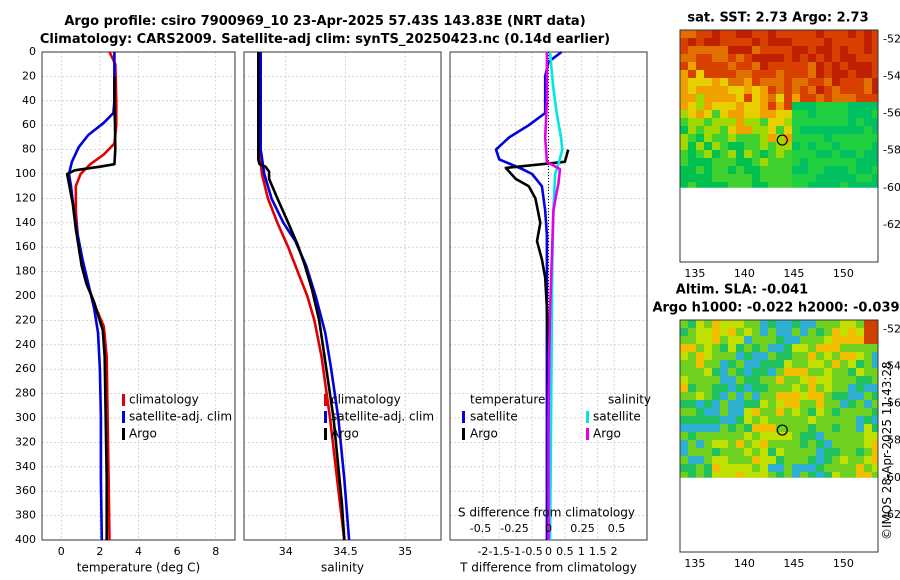 The height and width of the screenshot is (580, 900). I want to click on legend-title: temperature, so click(507, 400).